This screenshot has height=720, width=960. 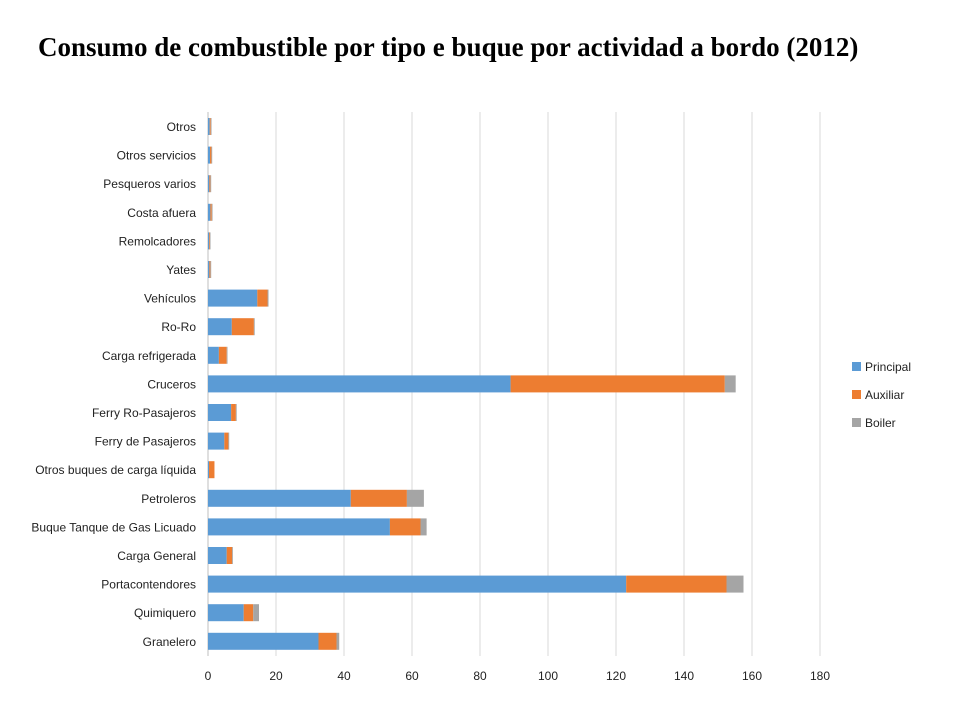 I want to click on legend: Principal Auxiliar Boiler, so click(x=881, y=395).